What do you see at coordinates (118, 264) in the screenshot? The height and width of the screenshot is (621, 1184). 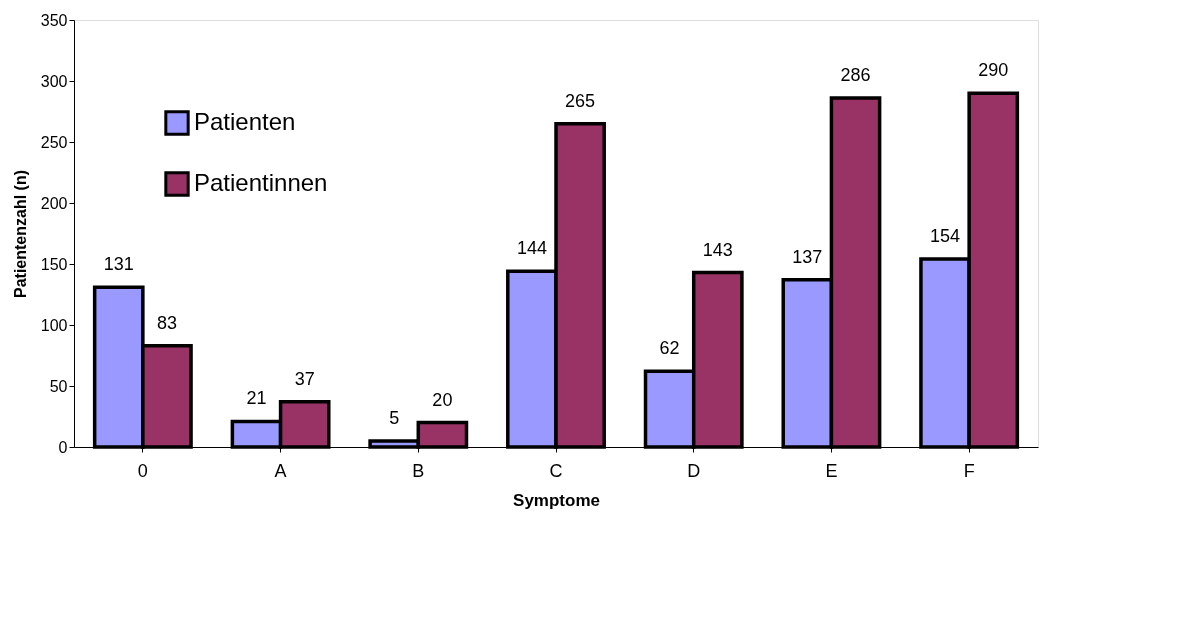 I see `data-label: 131` at bounding box center [118, 264].